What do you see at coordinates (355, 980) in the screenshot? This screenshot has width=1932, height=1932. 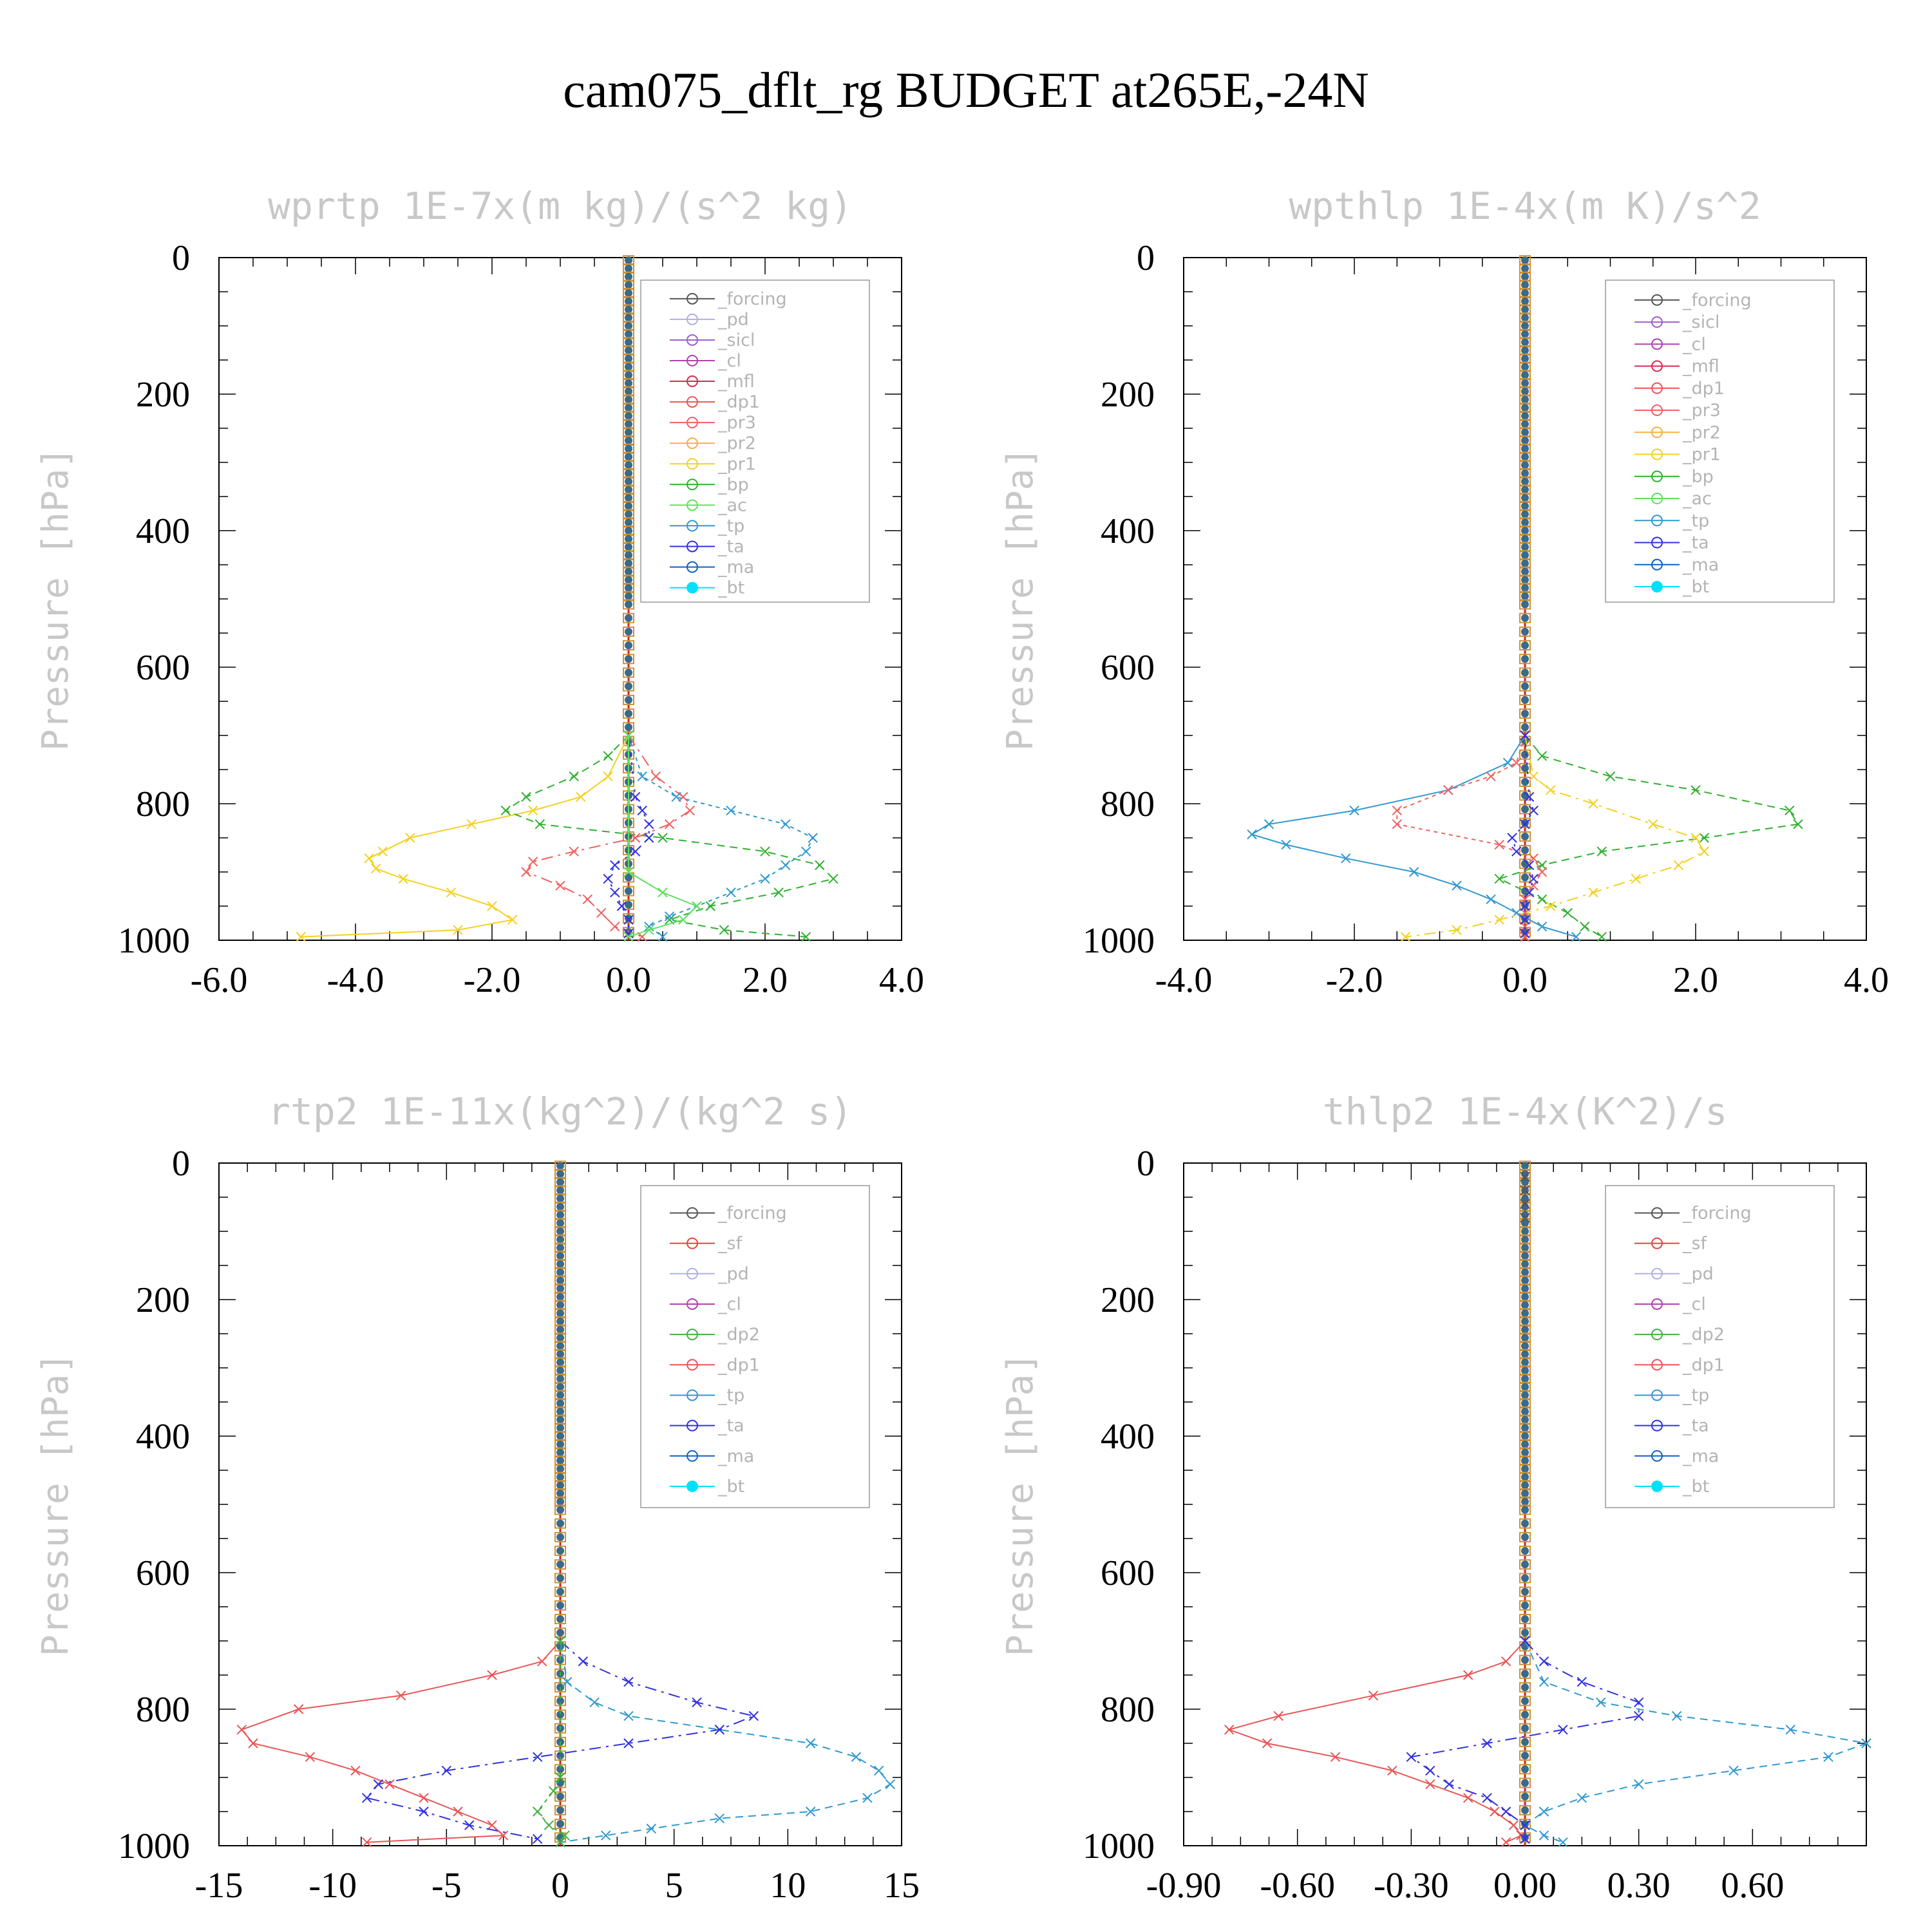 I see `x-tick-label: -4.0` at bounding box center [355, 980].